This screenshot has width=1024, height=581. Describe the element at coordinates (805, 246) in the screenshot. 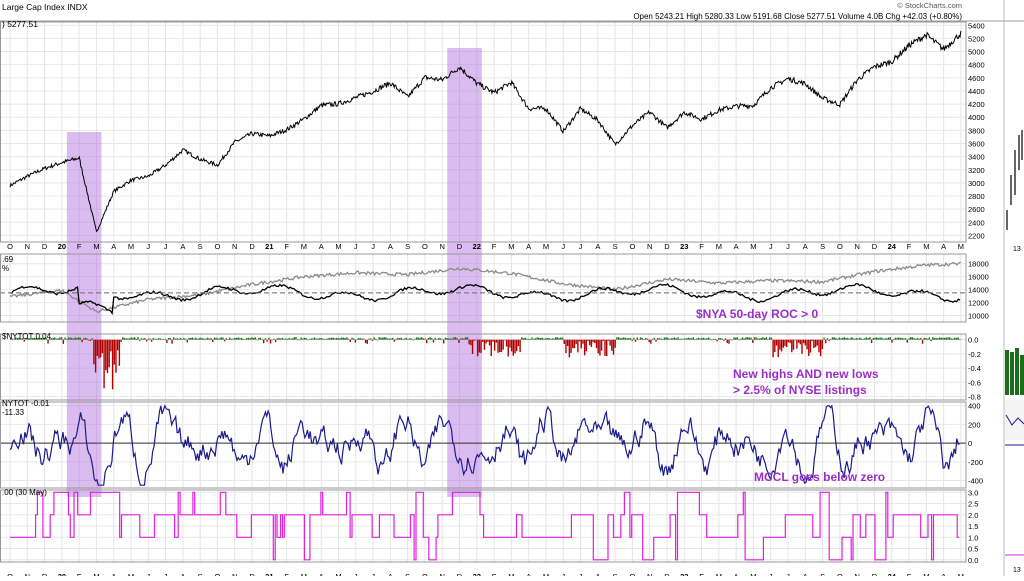

I see `x-axis-top-label: A` at that location.